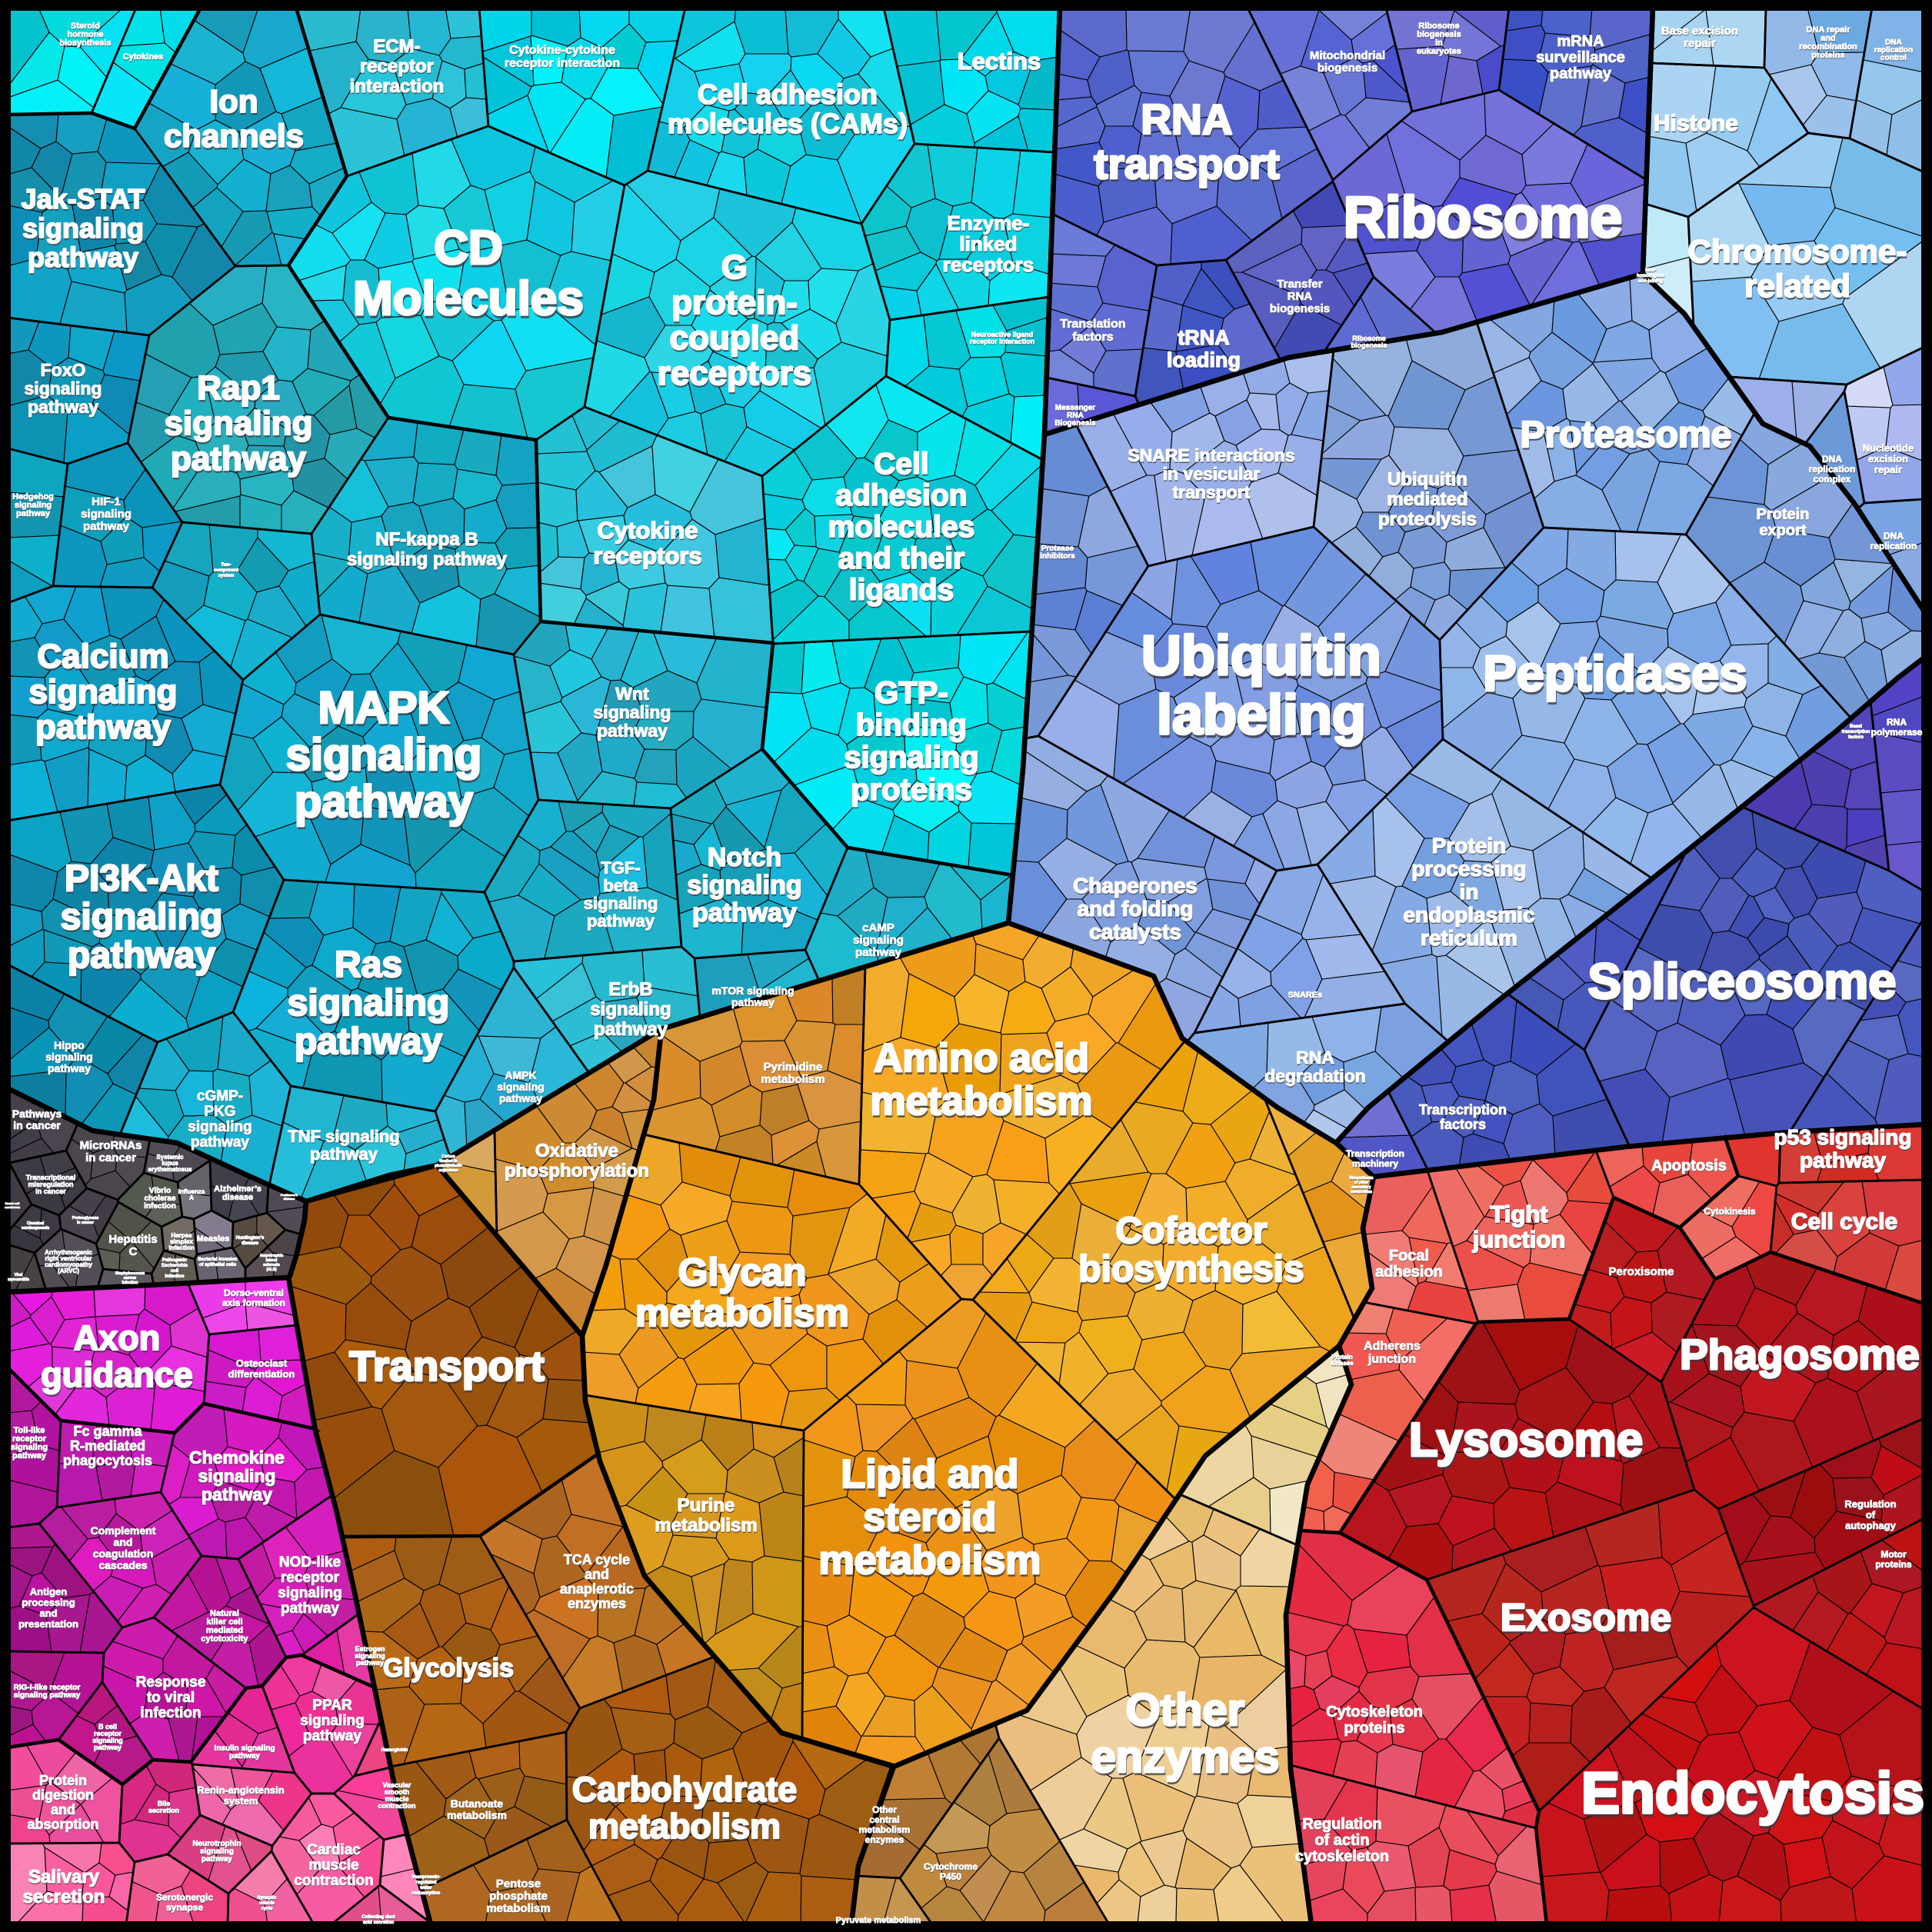 Image resolution: width=1932 pixels, height=1932 pixels. What do you see at coordinates (1800, 1354) in the screenshot?
I see `svg-text: Phagosome` at bounding box center [1800, 1354].